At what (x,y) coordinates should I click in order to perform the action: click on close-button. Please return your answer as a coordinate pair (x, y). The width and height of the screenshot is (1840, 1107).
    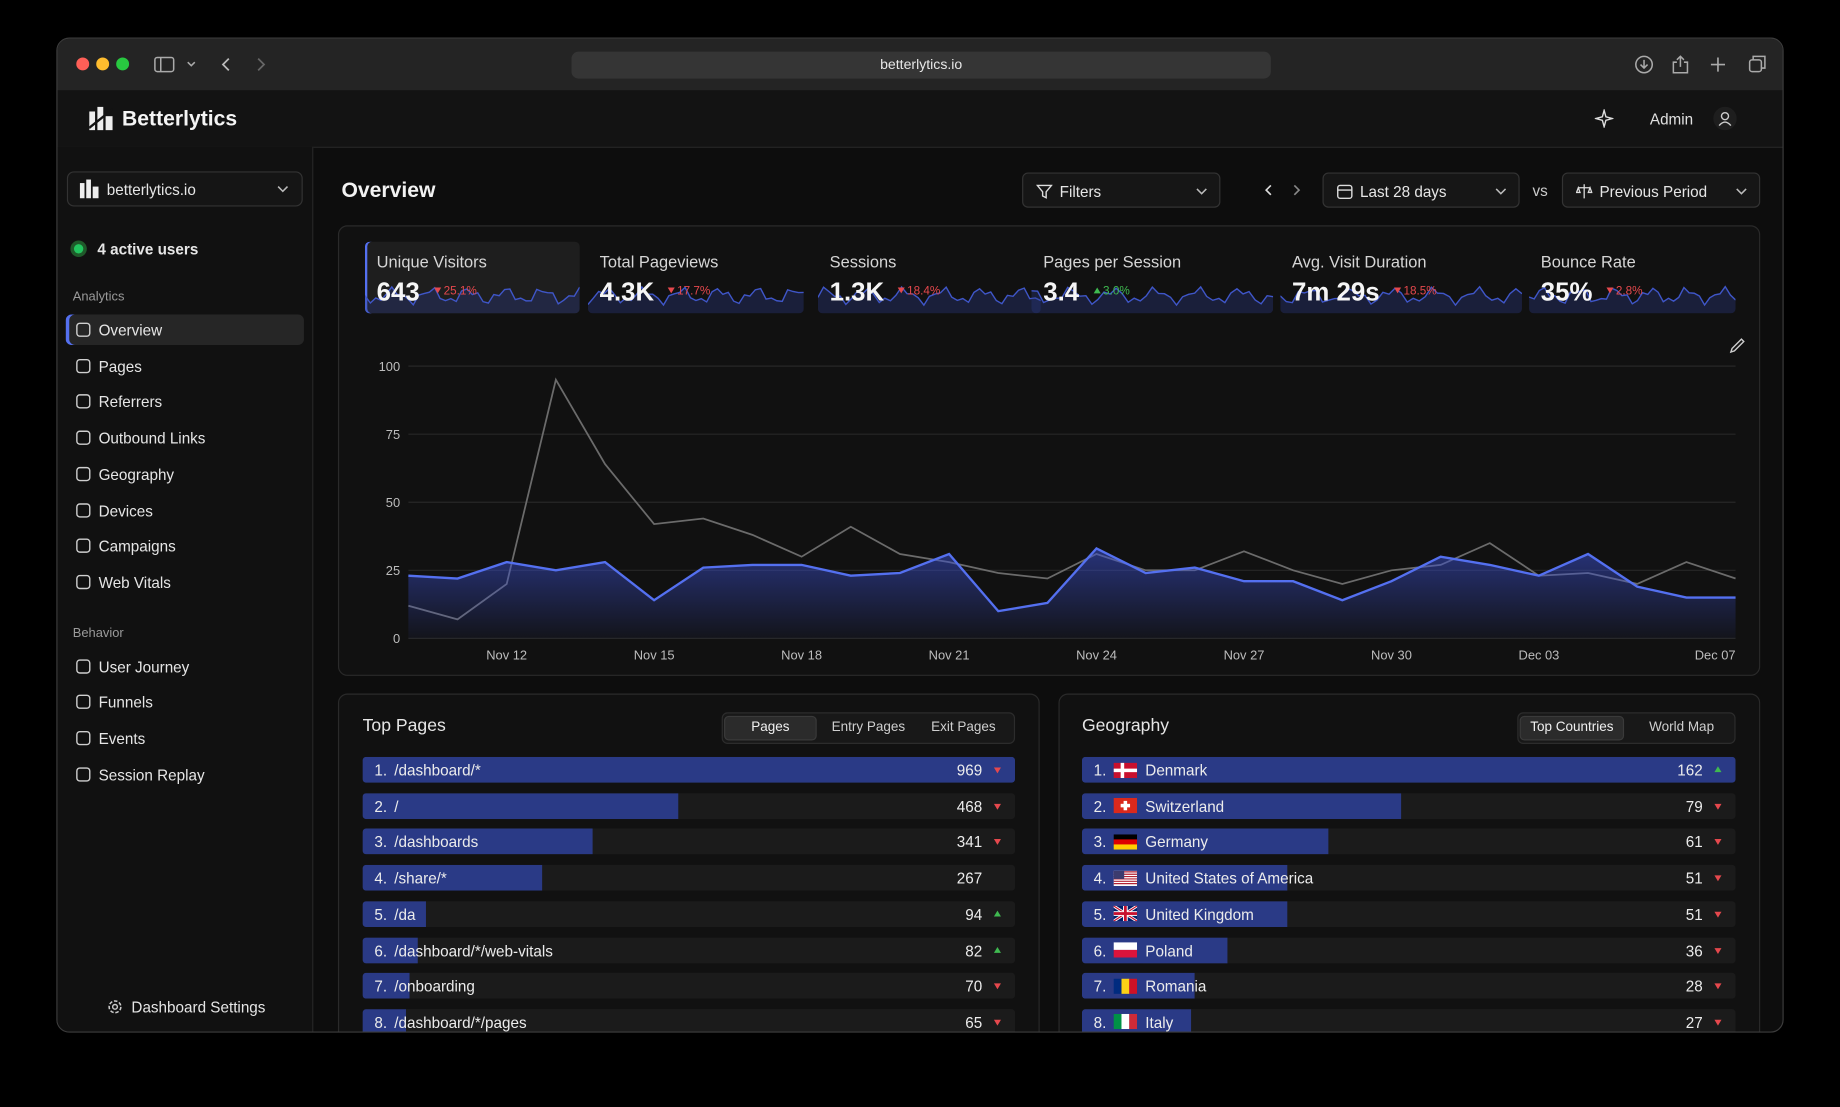
    Looking at the image, I should click on (83, 64).